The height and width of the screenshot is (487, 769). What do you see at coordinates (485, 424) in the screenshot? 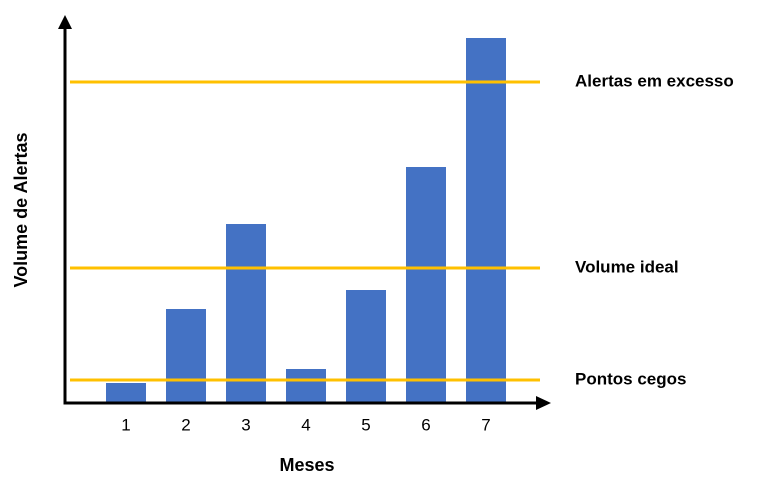
I see `x-tick-label: 7` at bounding box center [485, 424].